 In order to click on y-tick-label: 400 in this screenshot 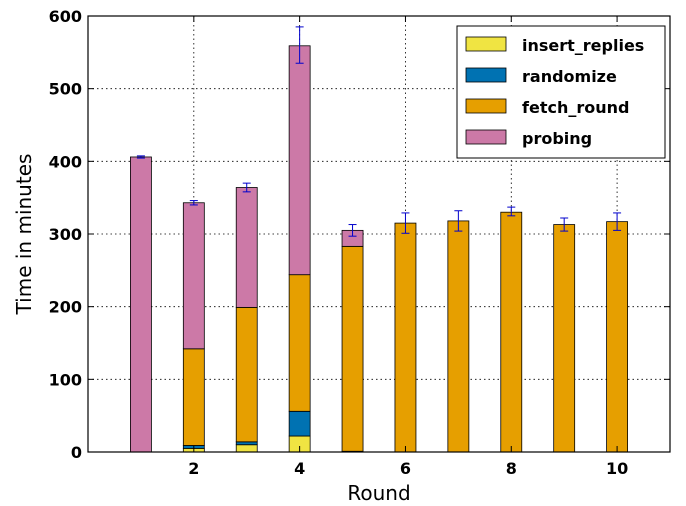, I will do `click(65, 161)`.